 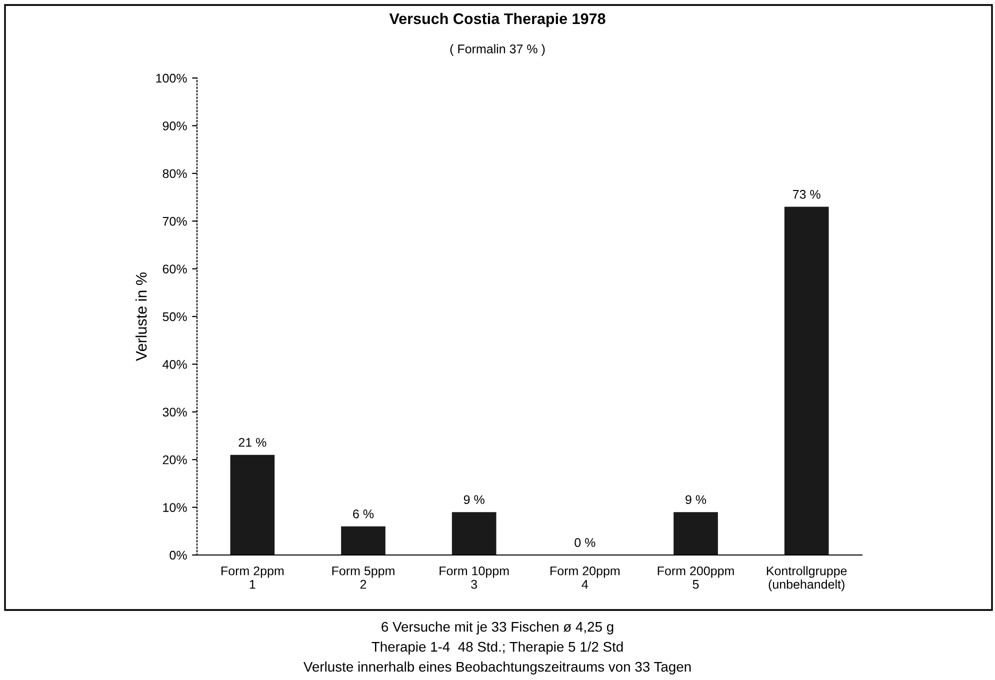 I want to click on text: Verluste innerhalb eines Beobachtungszeitraums von 33 Tagen, so click(x=497, y=668).